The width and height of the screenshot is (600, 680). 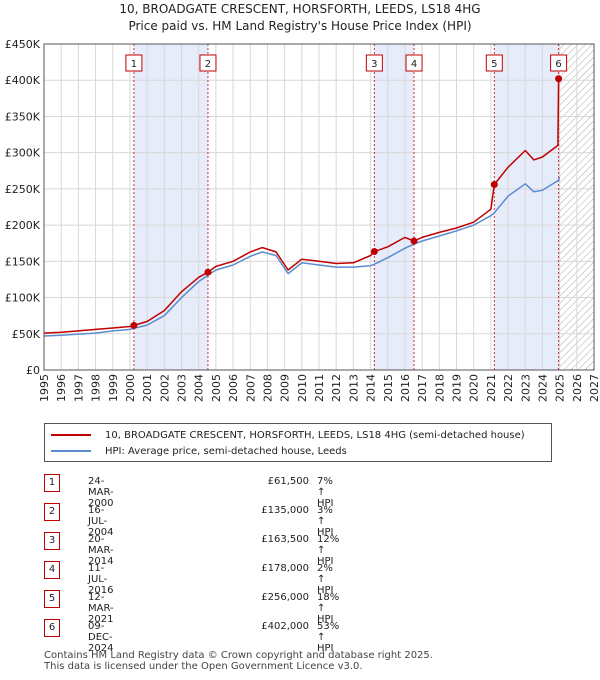 What do you see at coordinates (491, 388) in the screenshot?
I see `x-tick-label: 2021` at bounding box center [491, 388].